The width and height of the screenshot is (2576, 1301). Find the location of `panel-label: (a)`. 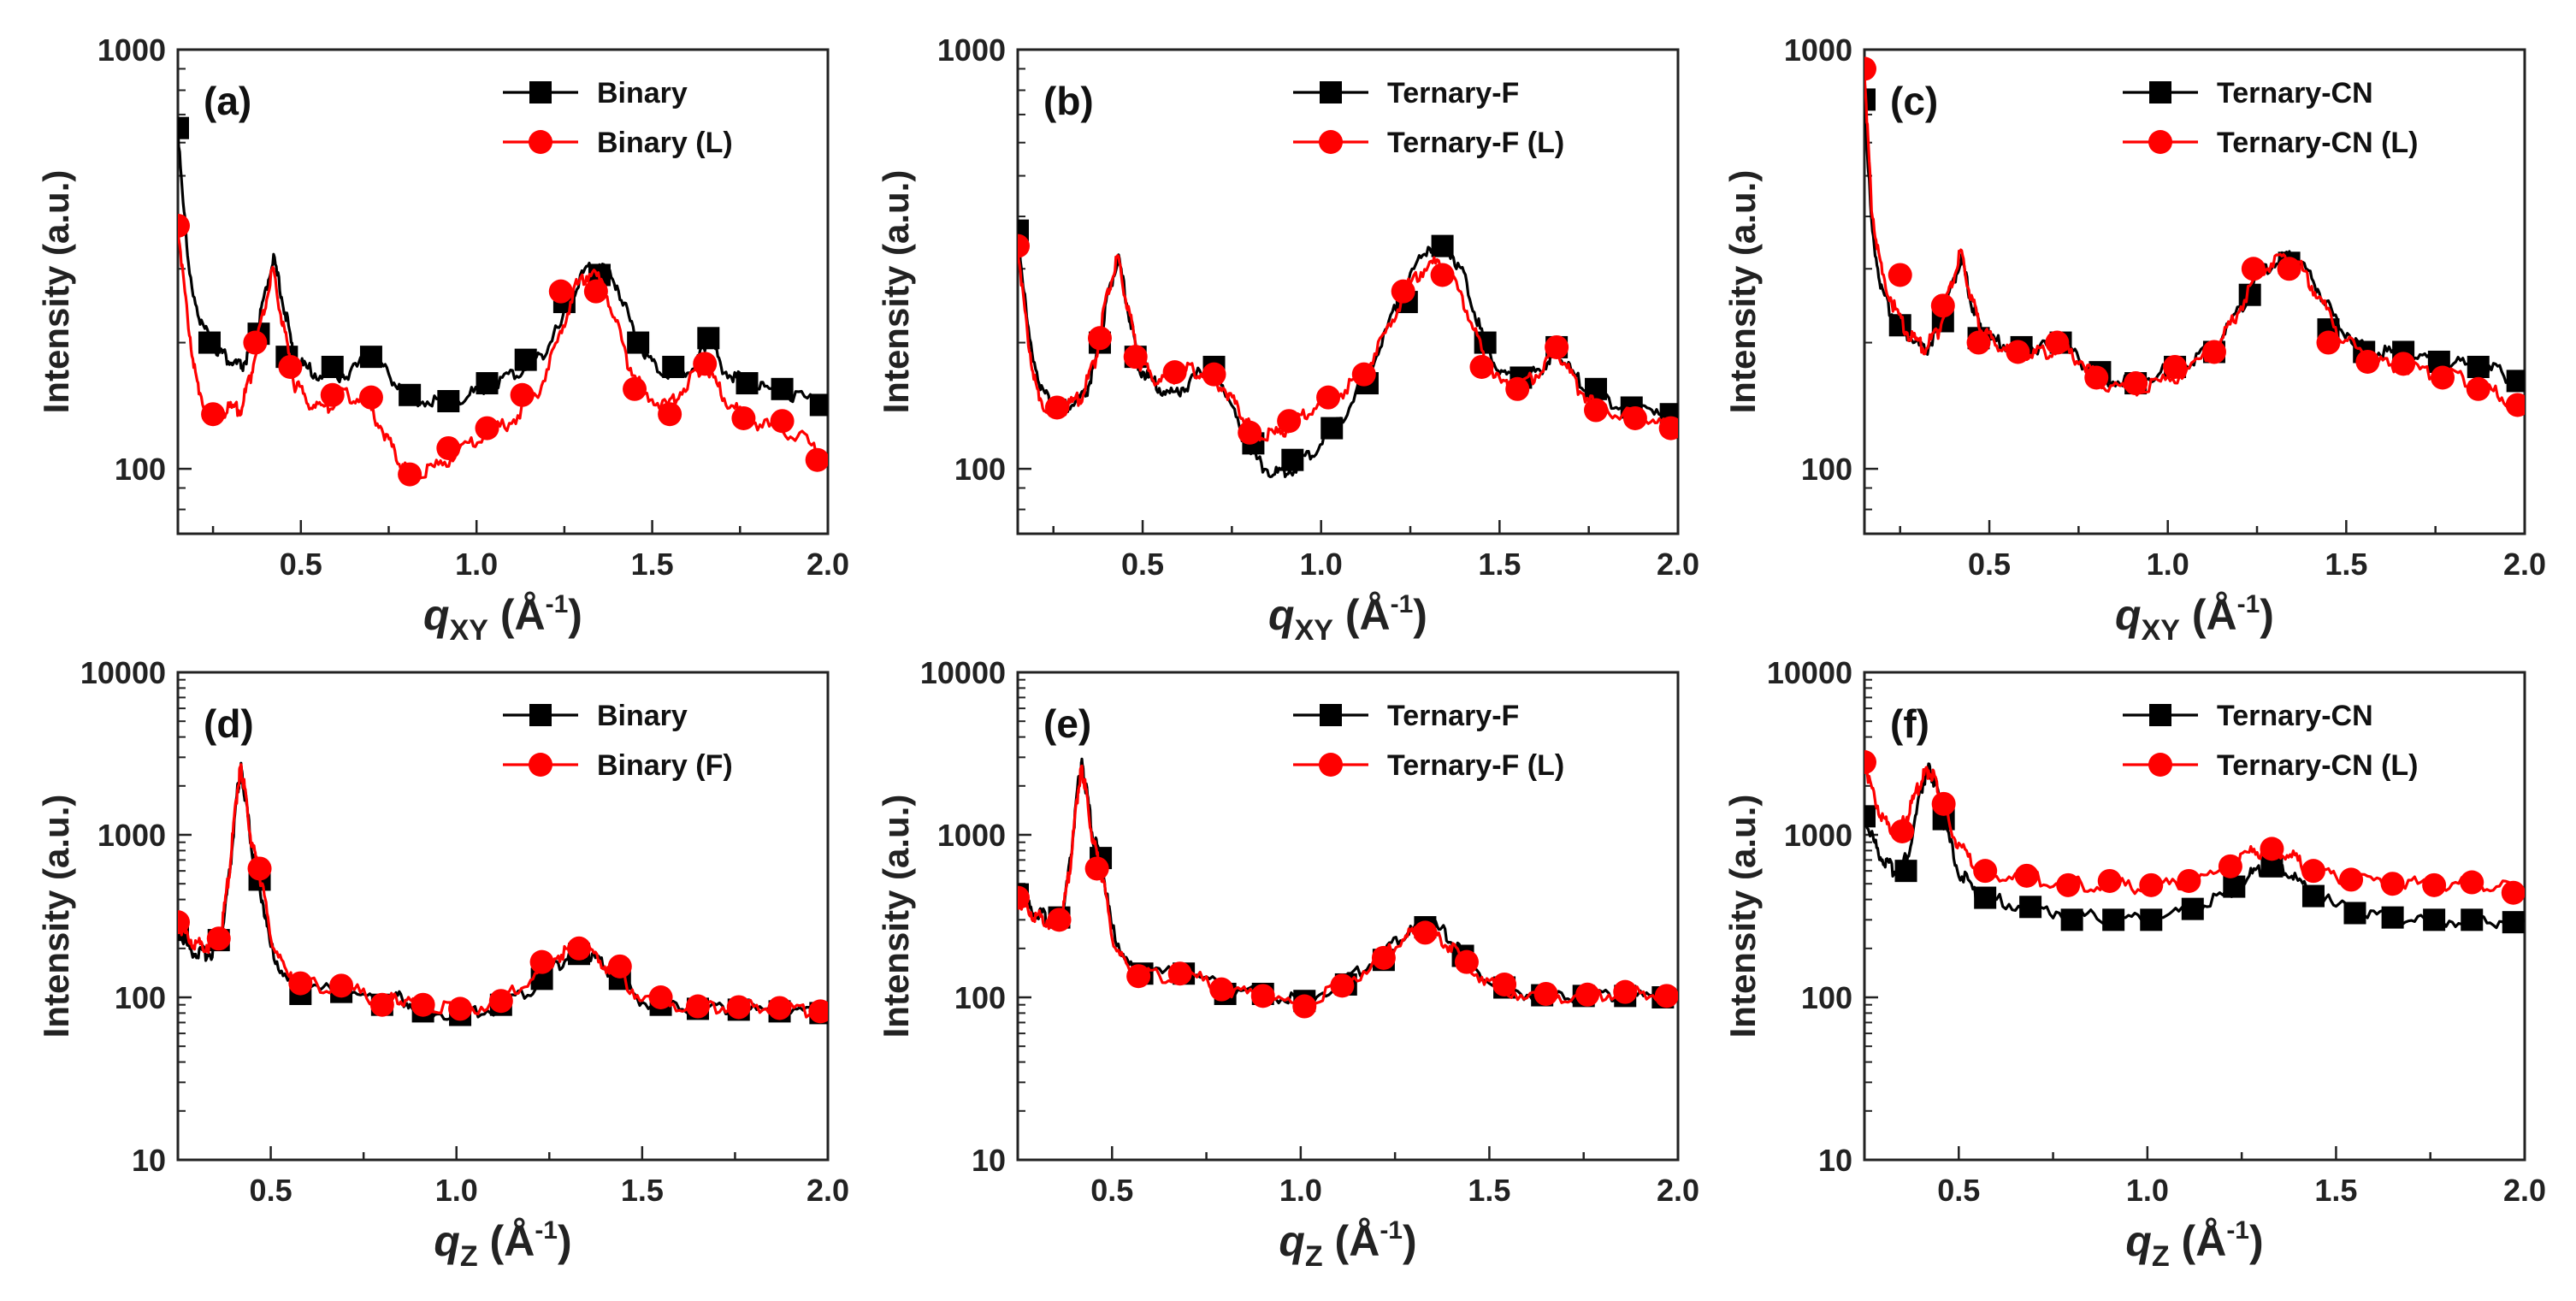

panel-label: (a) is located at coordinates (227, 101).